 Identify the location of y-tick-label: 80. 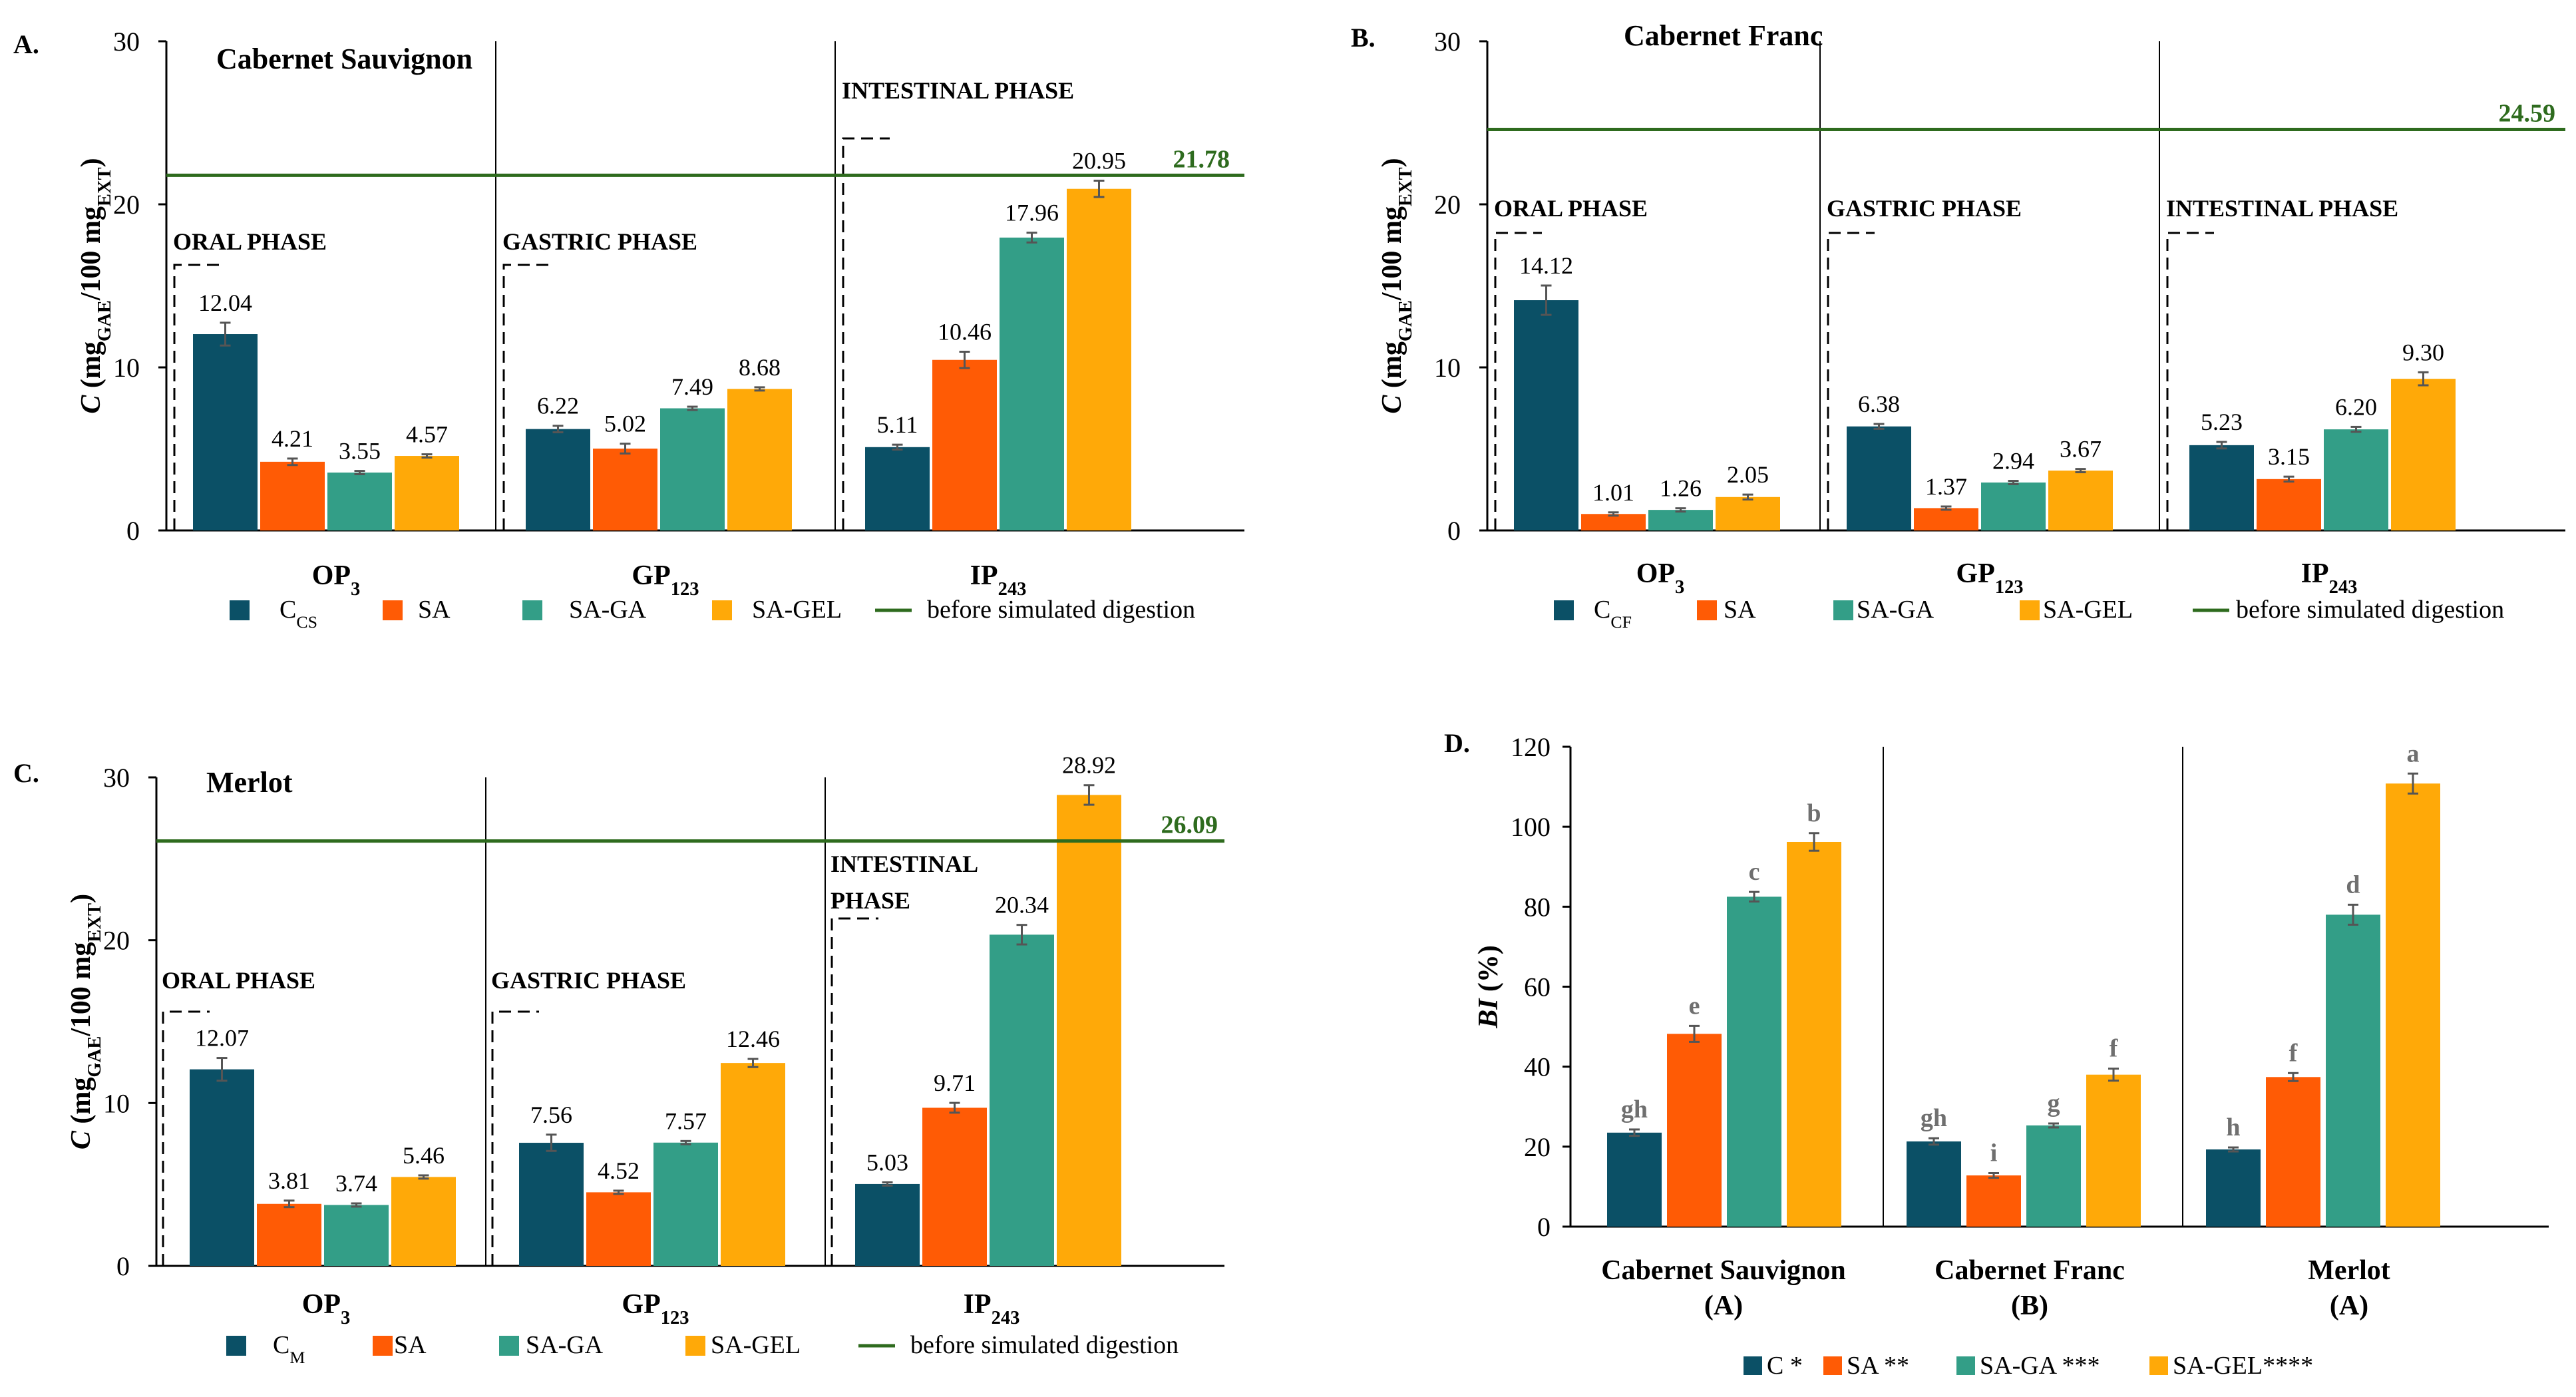
(1538, 907).